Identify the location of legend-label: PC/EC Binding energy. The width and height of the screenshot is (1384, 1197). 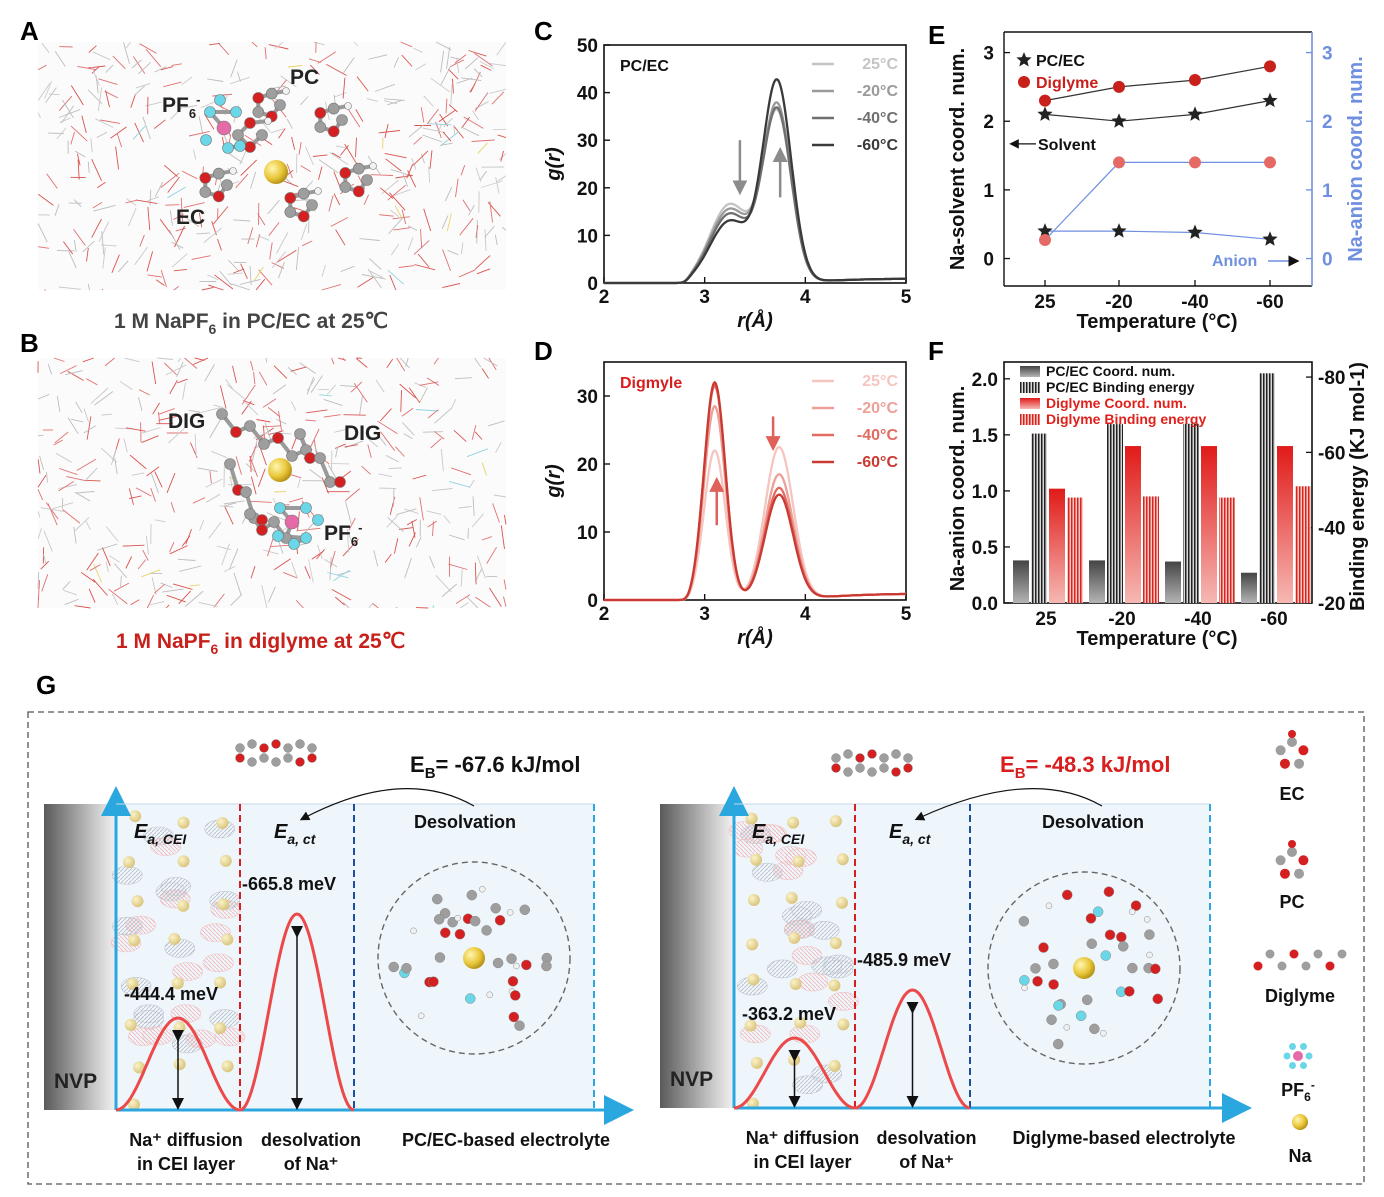
(1120, 387).